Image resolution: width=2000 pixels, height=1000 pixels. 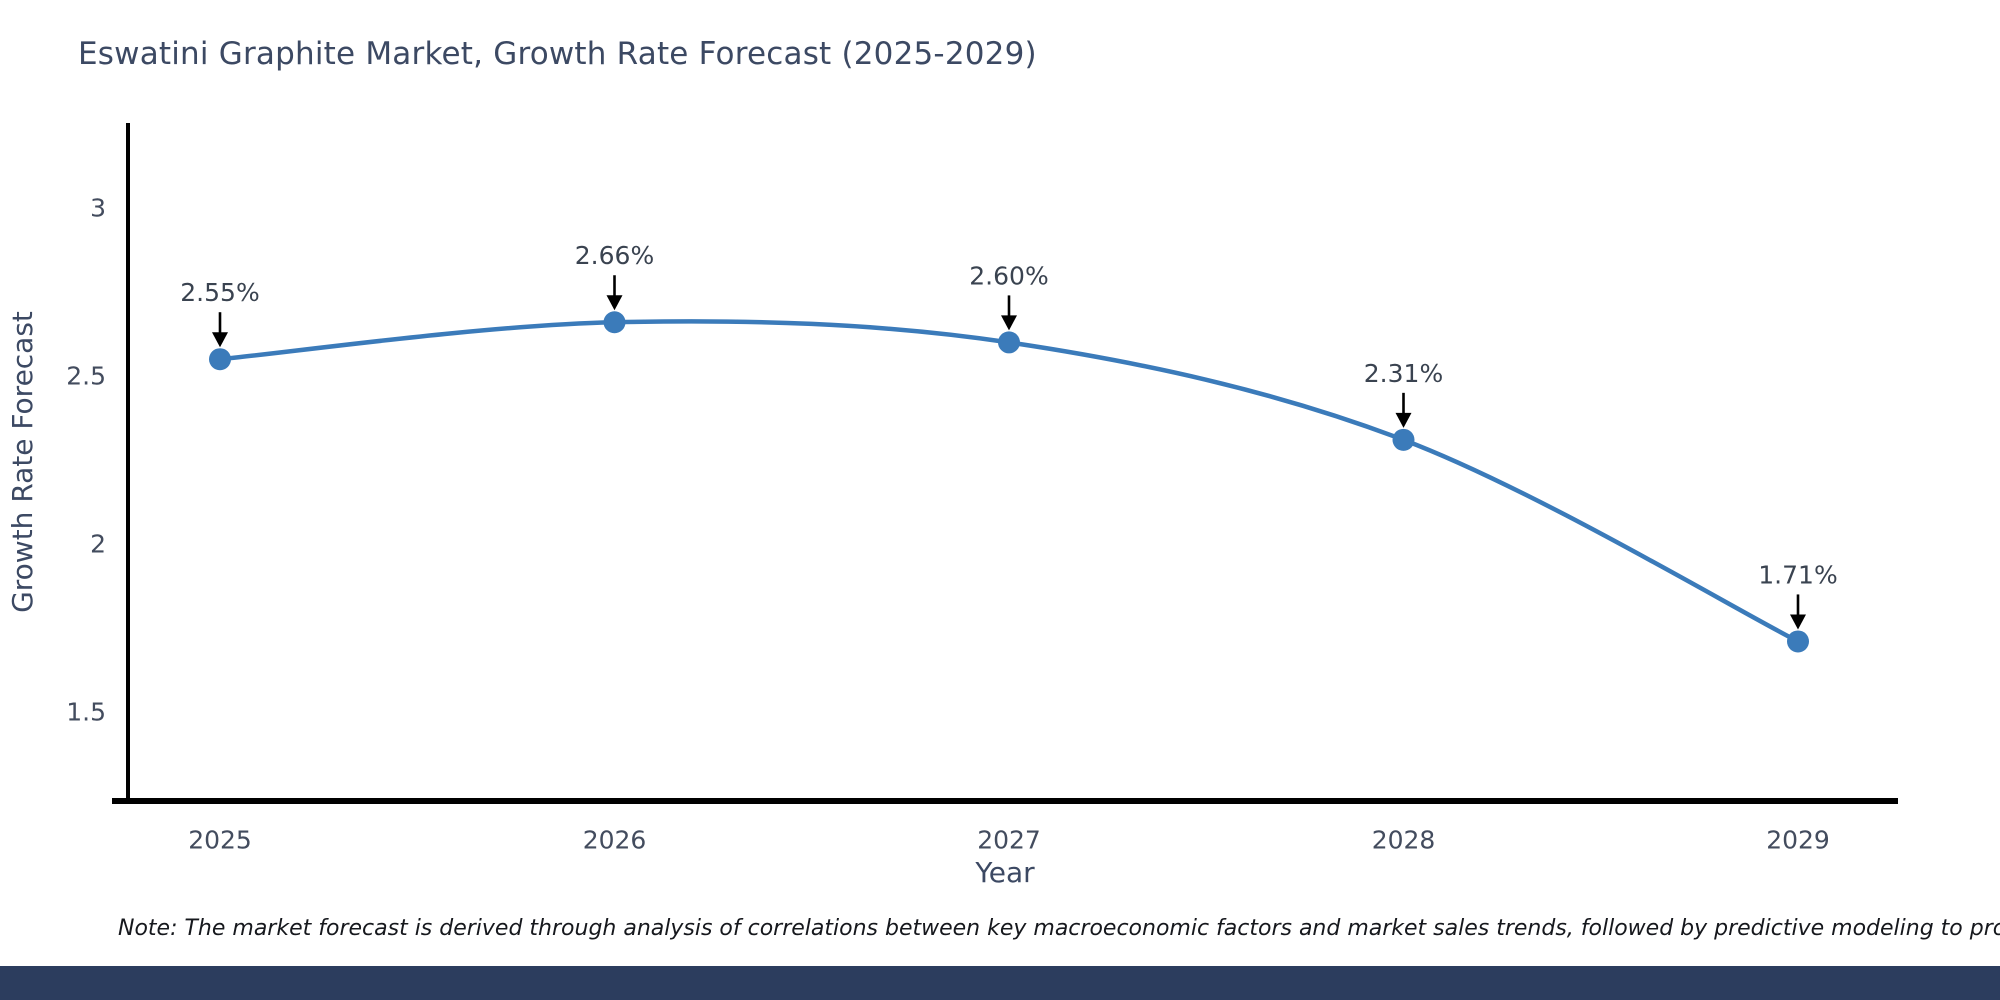 What do you see at coordinates (98, 208) in the screenshot?
I see `y-tick-label: 3` at bounding box center [98, 208].